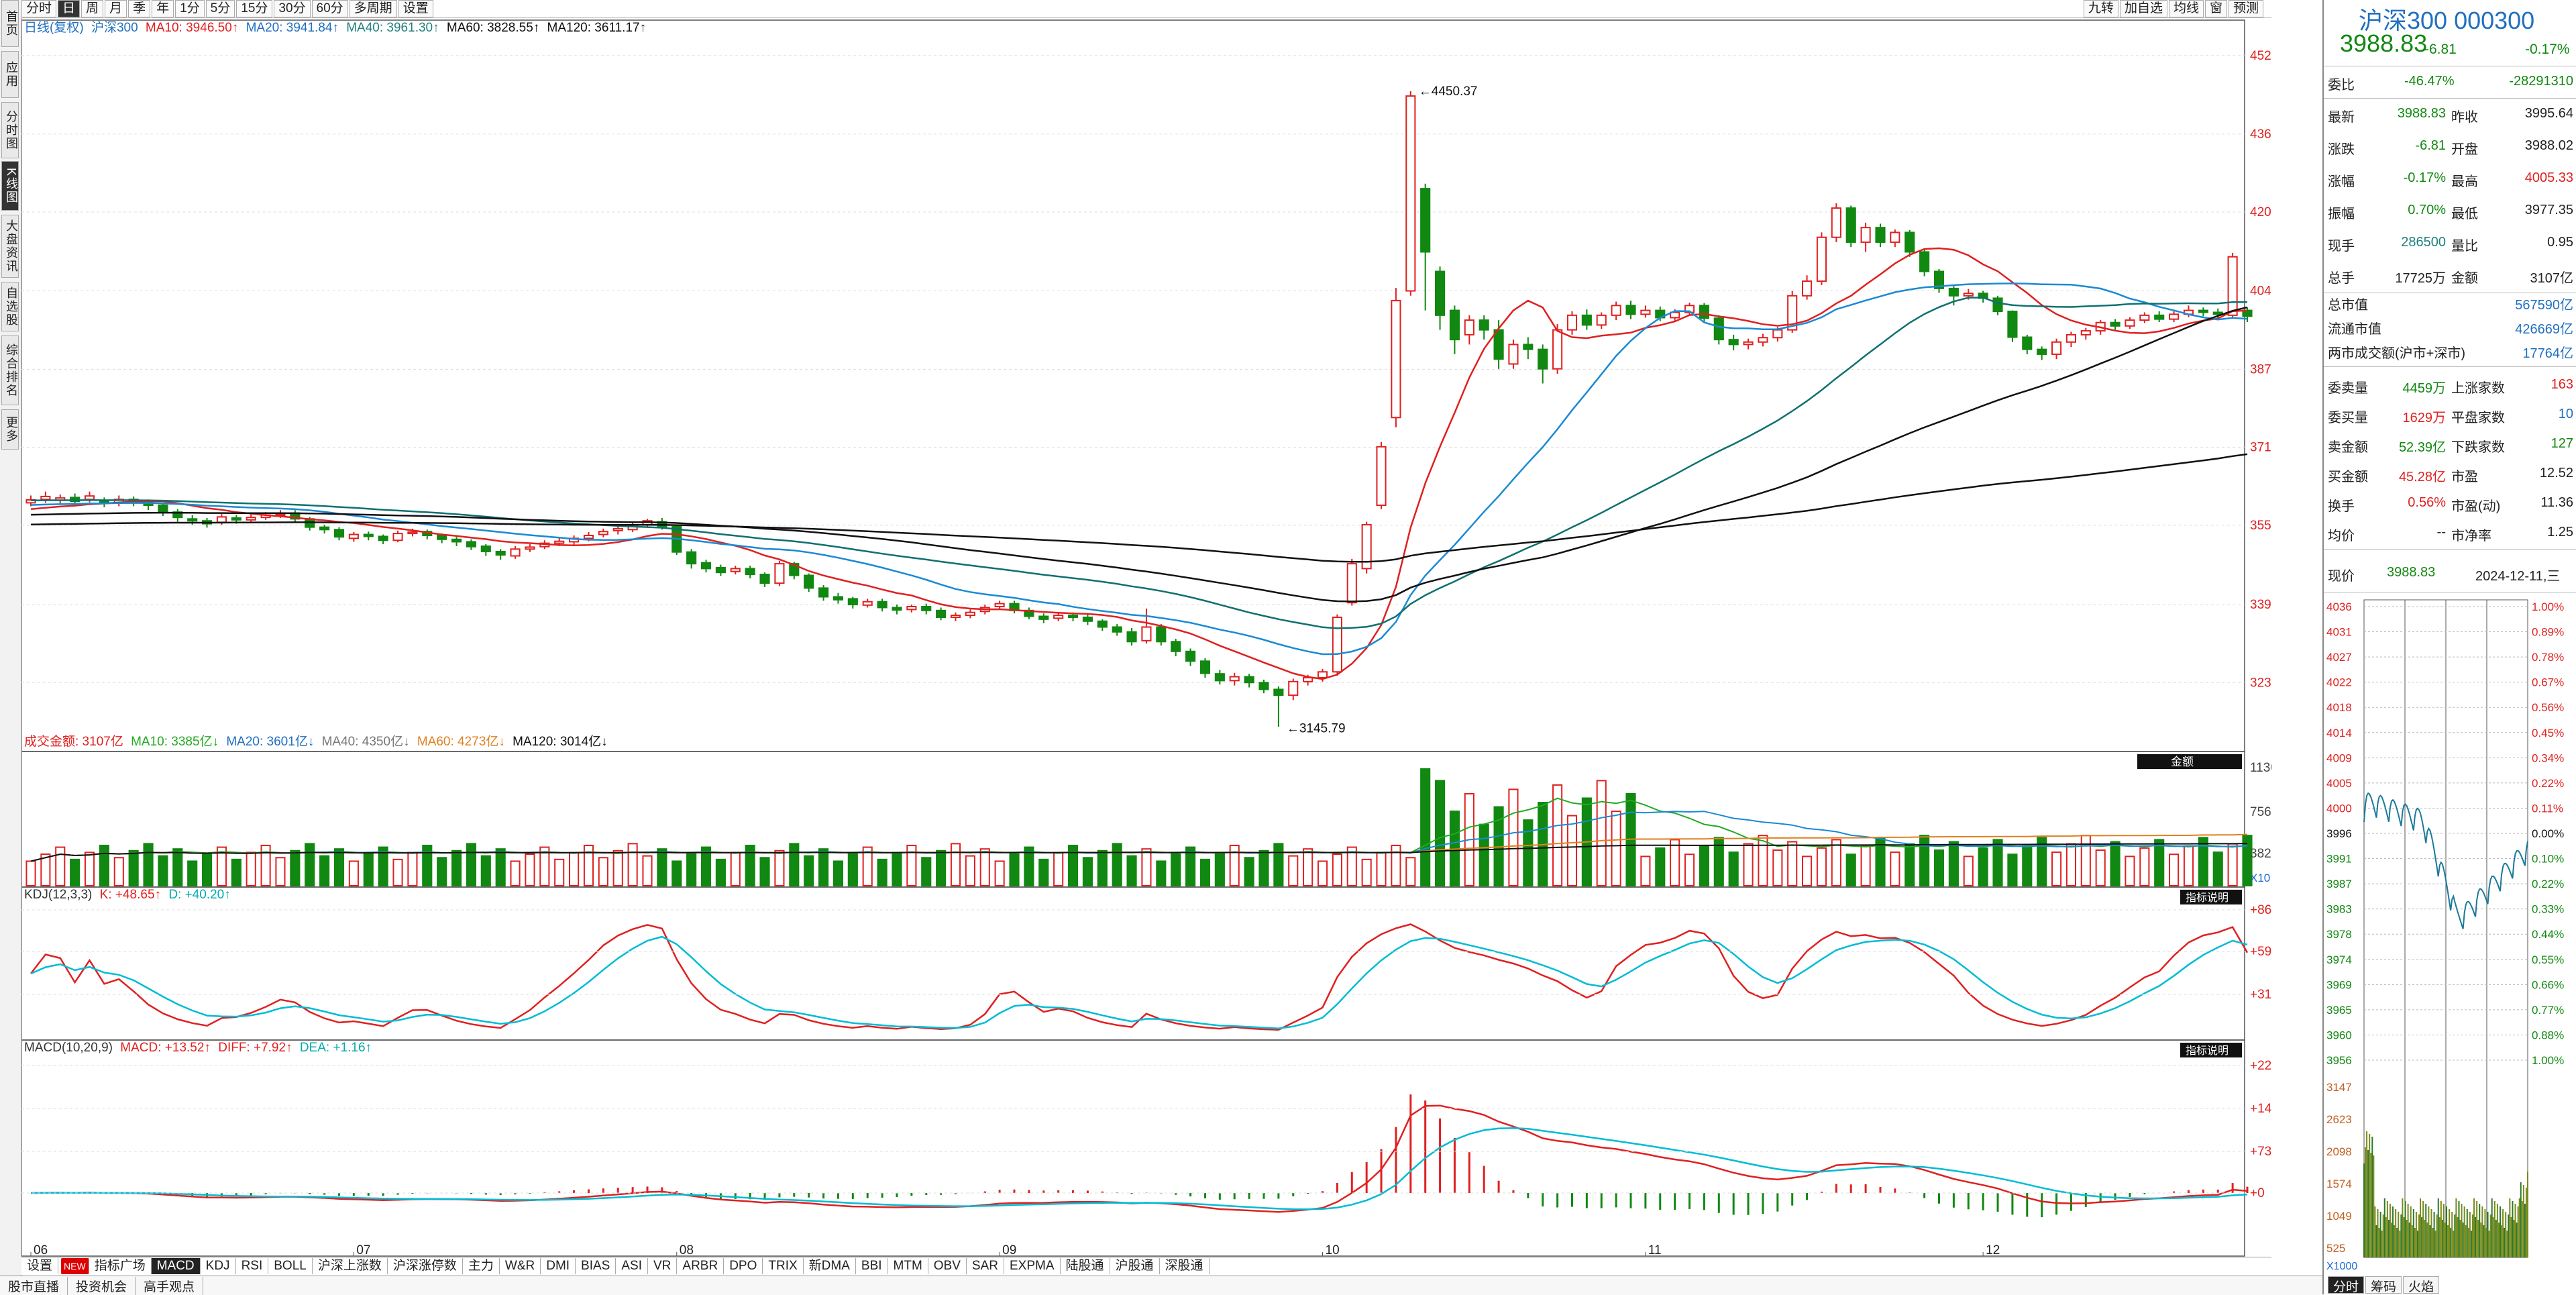 The image size is (2576, 1295). I want to click on price-tick-label: 3879, so click(2260, 369).